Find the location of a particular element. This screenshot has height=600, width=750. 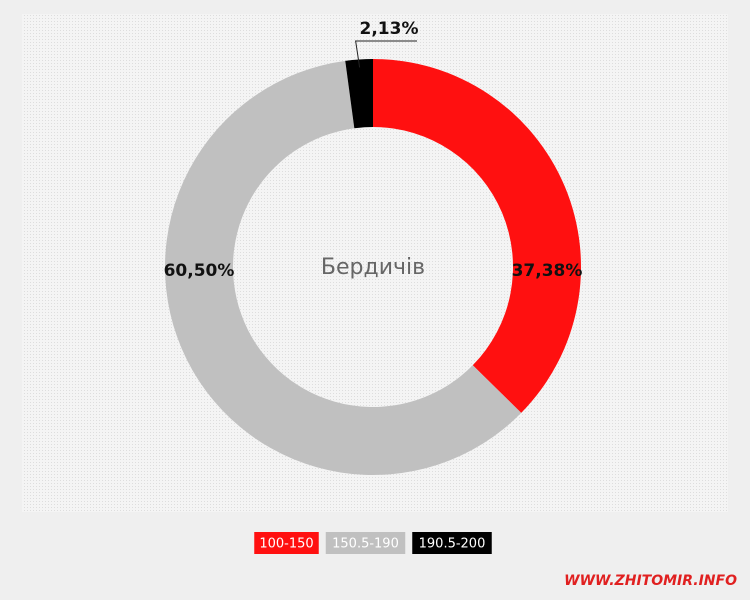

data-label: 60,50% is located at coordinates (199, 271).